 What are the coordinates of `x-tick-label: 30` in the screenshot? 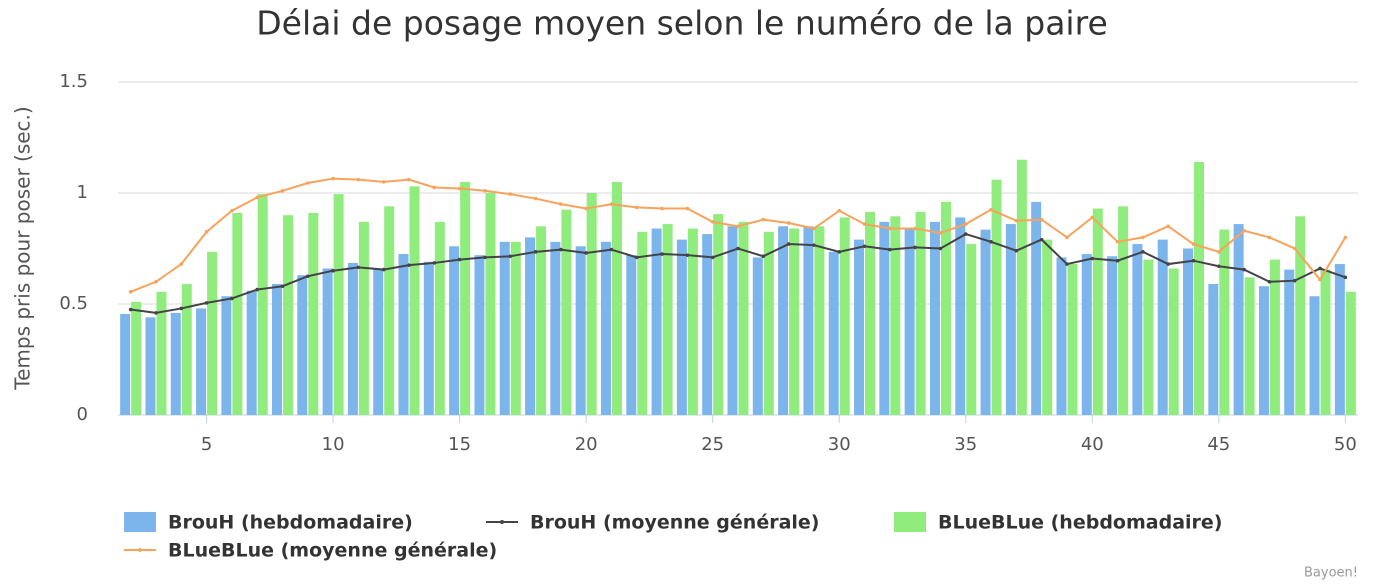 It's located at (839, 444).